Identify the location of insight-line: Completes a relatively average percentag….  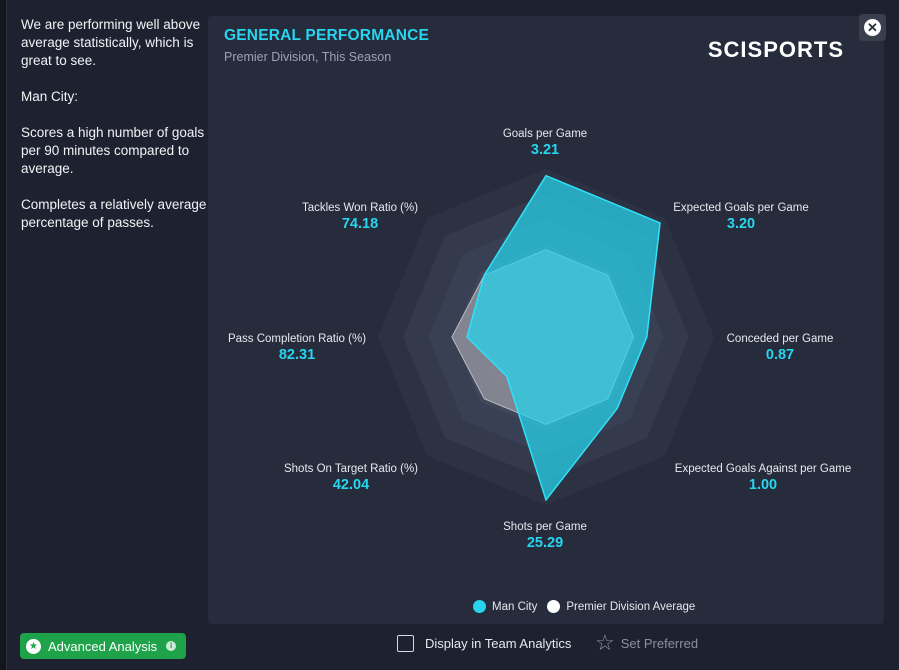
(114, 213).